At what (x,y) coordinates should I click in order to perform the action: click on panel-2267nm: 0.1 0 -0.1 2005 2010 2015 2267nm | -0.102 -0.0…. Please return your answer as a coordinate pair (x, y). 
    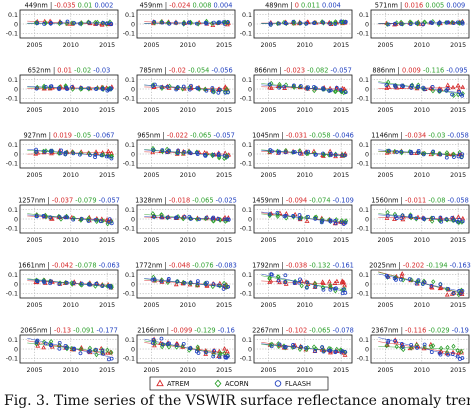
    Looking at the image, I should click on (297, 351).